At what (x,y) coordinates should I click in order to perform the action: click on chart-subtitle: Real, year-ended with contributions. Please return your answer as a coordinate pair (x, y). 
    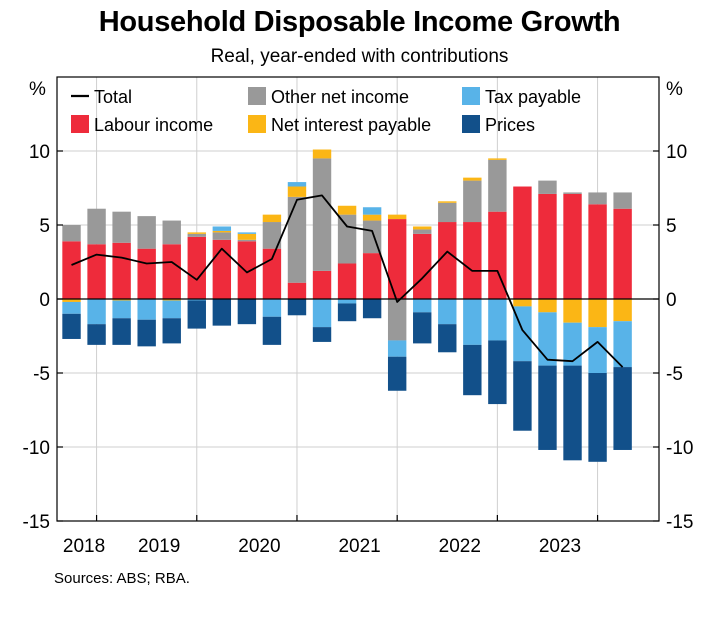
    Looking at the image, I should click on (359, 56).